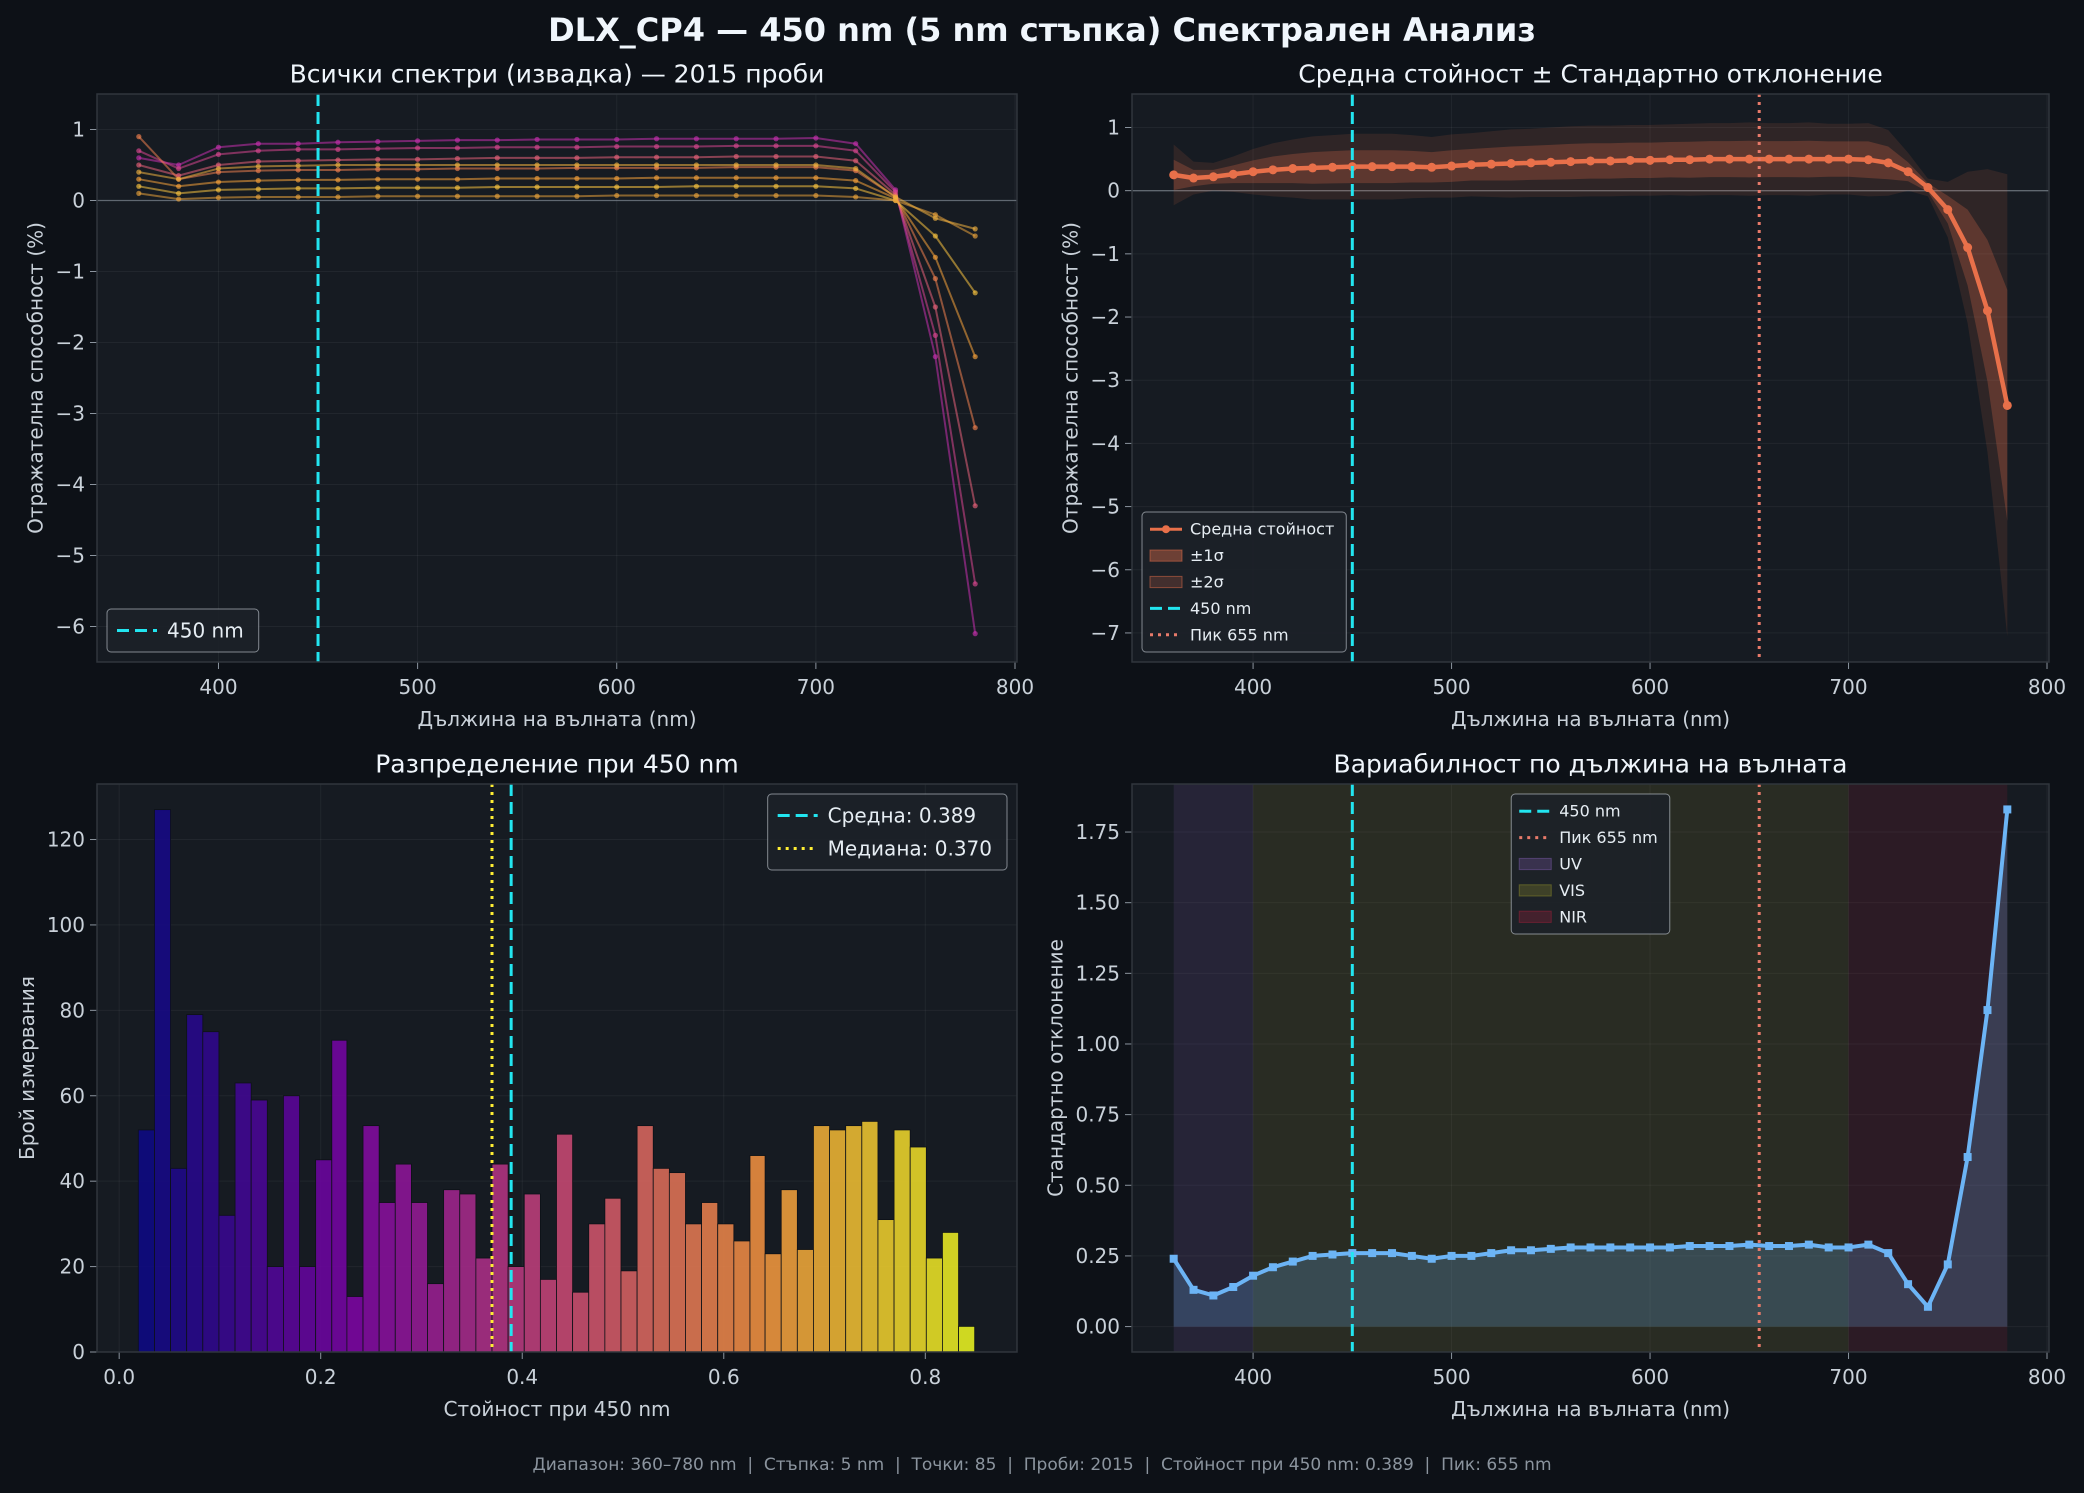 The height and width of the screenshot is (1493, 2084). What do you see at coordinates (1105, 507) in the screenshot?
I see `y-tick-label: −5` at bounding box center [1105, 507].